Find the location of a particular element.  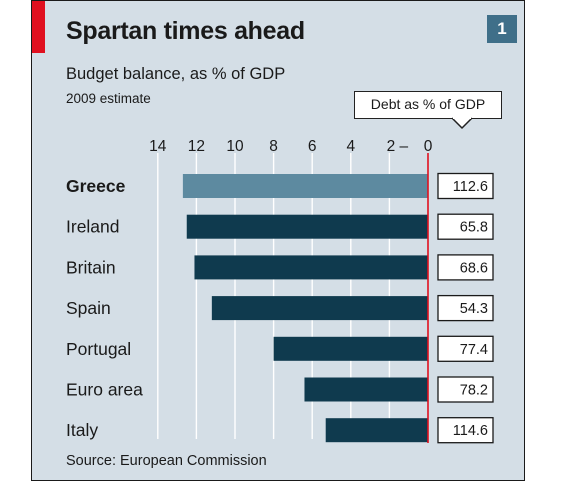

chart-source: Source: European Commission is located at coordinates (166, 461).